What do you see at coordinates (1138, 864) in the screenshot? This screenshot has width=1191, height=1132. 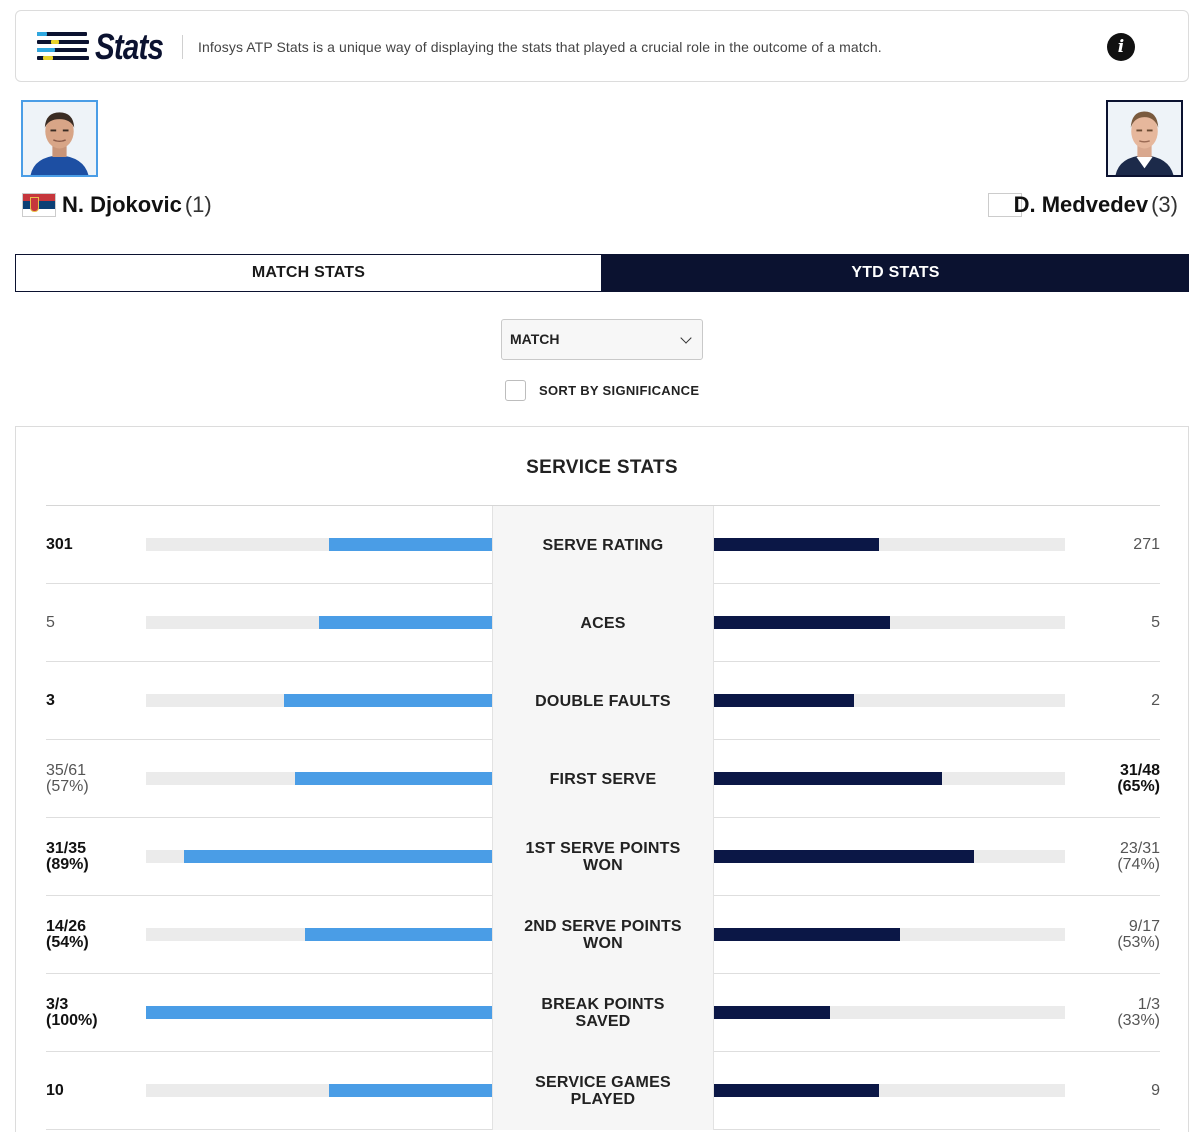 I see `stat-value-percent: (74%)` at bounding box center [1138, 864].